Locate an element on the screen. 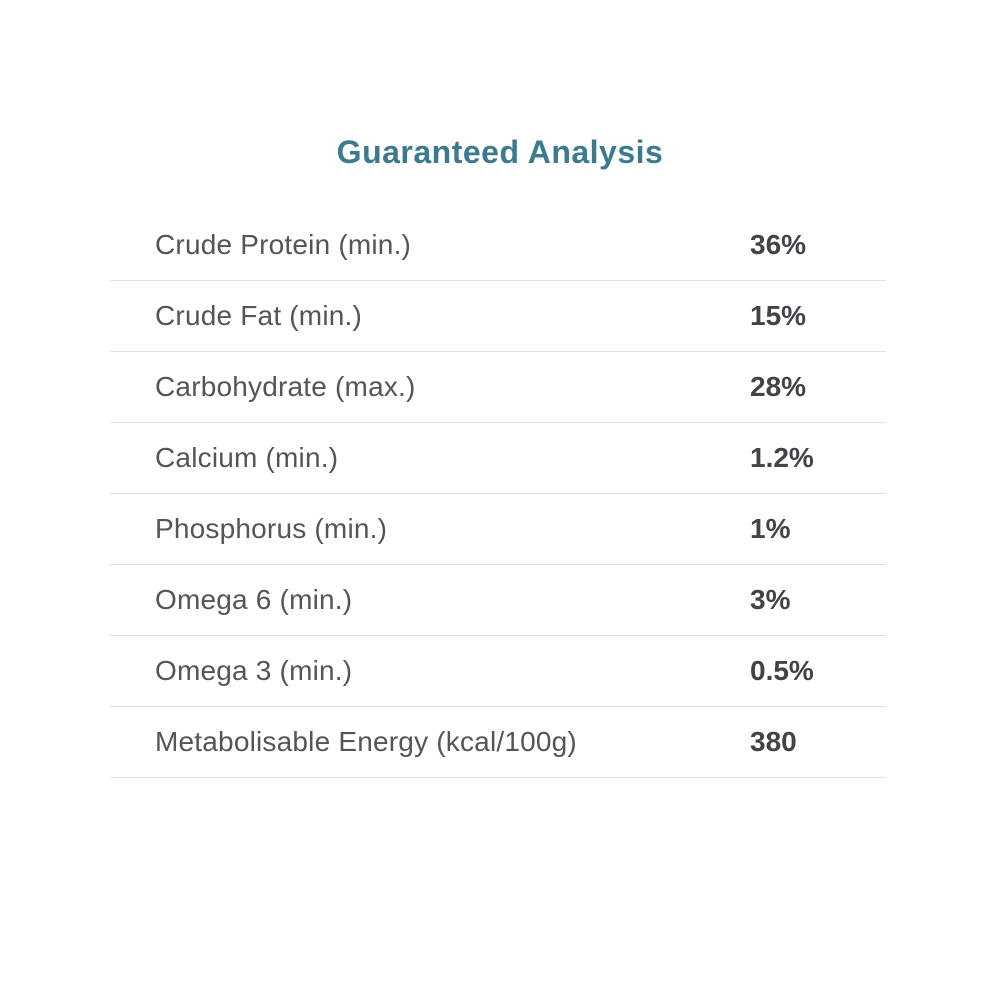  row-value: 380 is located at coordinates (773, 741).